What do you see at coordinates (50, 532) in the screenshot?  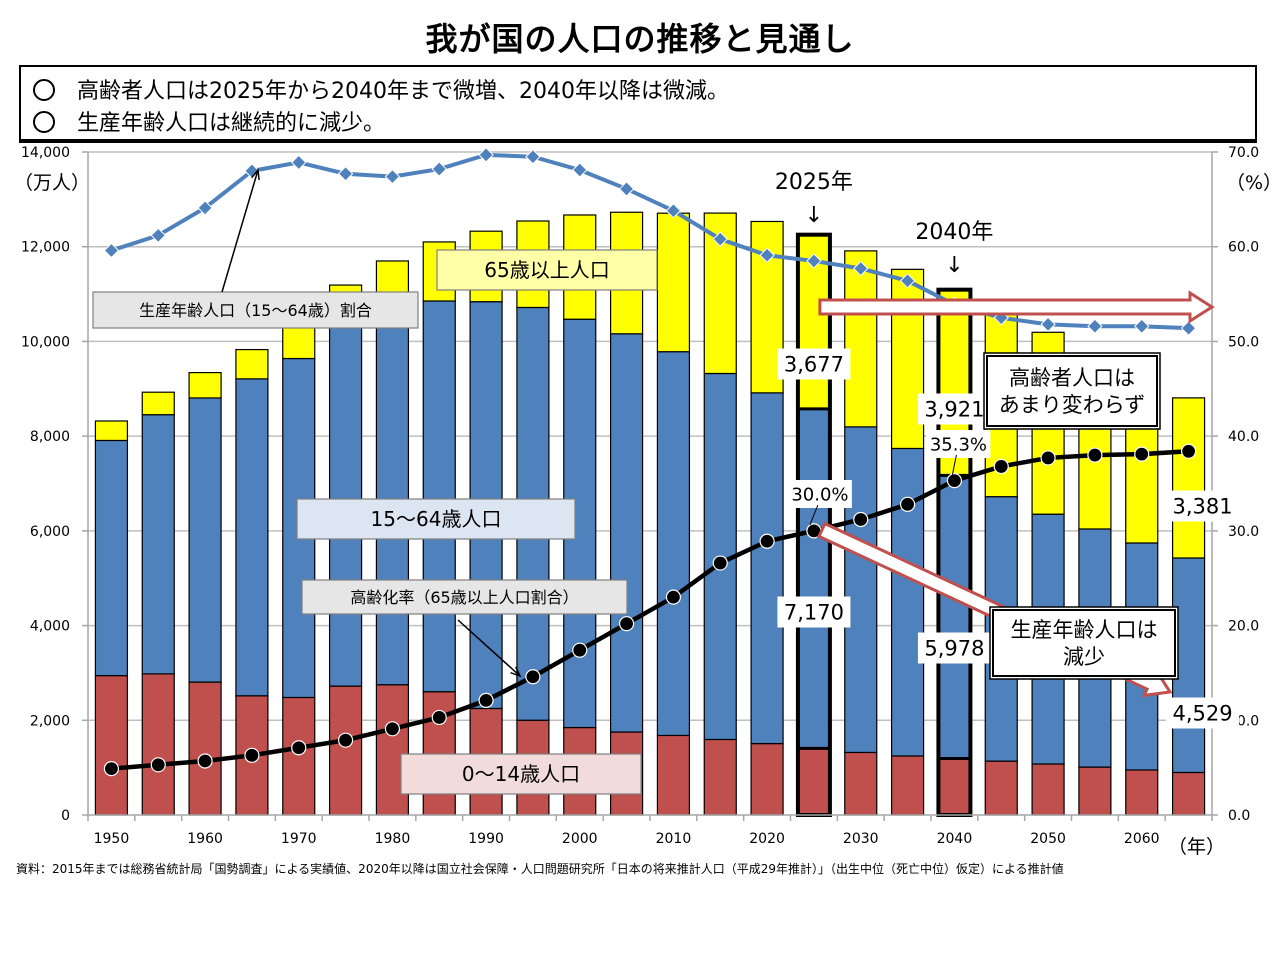 I see `y-tick-label: 6,000` at bounding box center [50, 532].